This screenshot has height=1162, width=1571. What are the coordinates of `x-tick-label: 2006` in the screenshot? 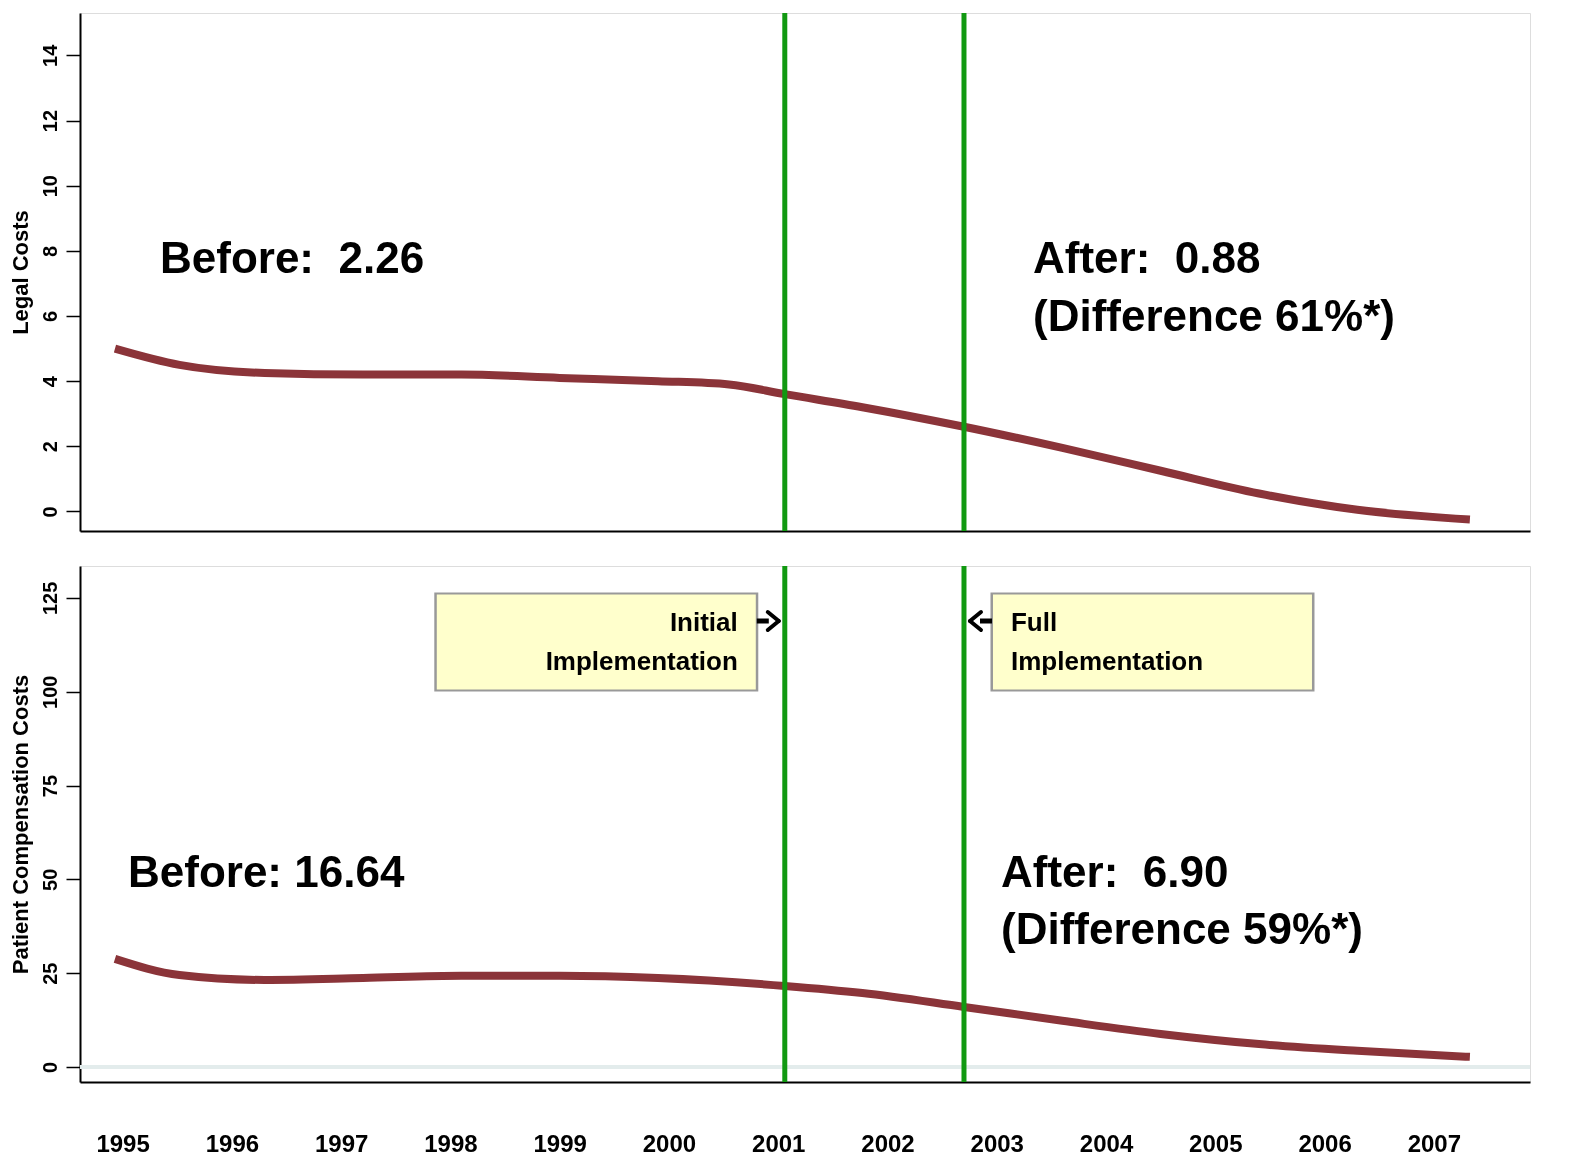 It's located at (1325, 1143).